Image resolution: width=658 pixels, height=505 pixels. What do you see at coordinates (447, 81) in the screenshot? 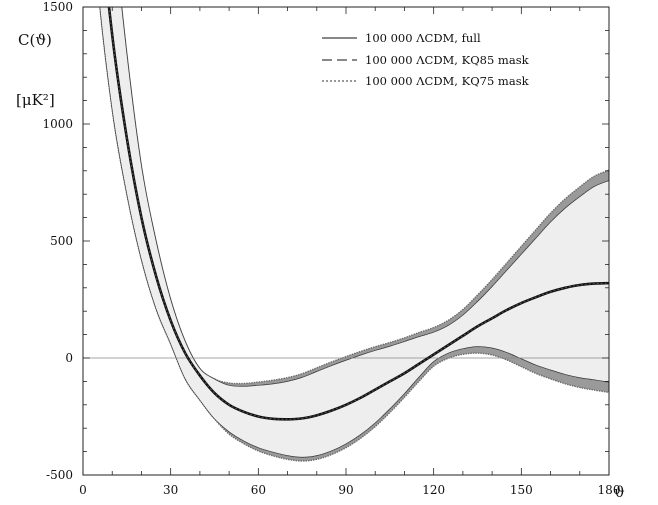
I see `legend-entry-kq75: 100 000 ΛCDM, KQ75 mask` at bounding box center [447, 81].